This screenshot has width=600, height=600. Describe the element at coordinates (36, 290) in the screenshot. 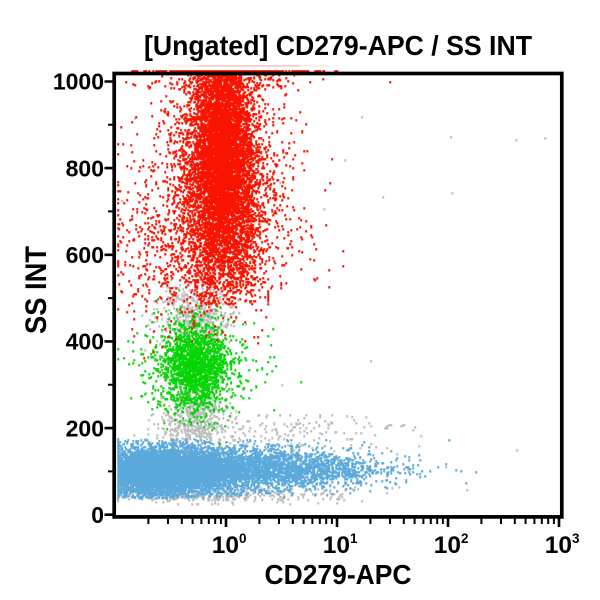

I see `svg-text: SS INT` at that location.